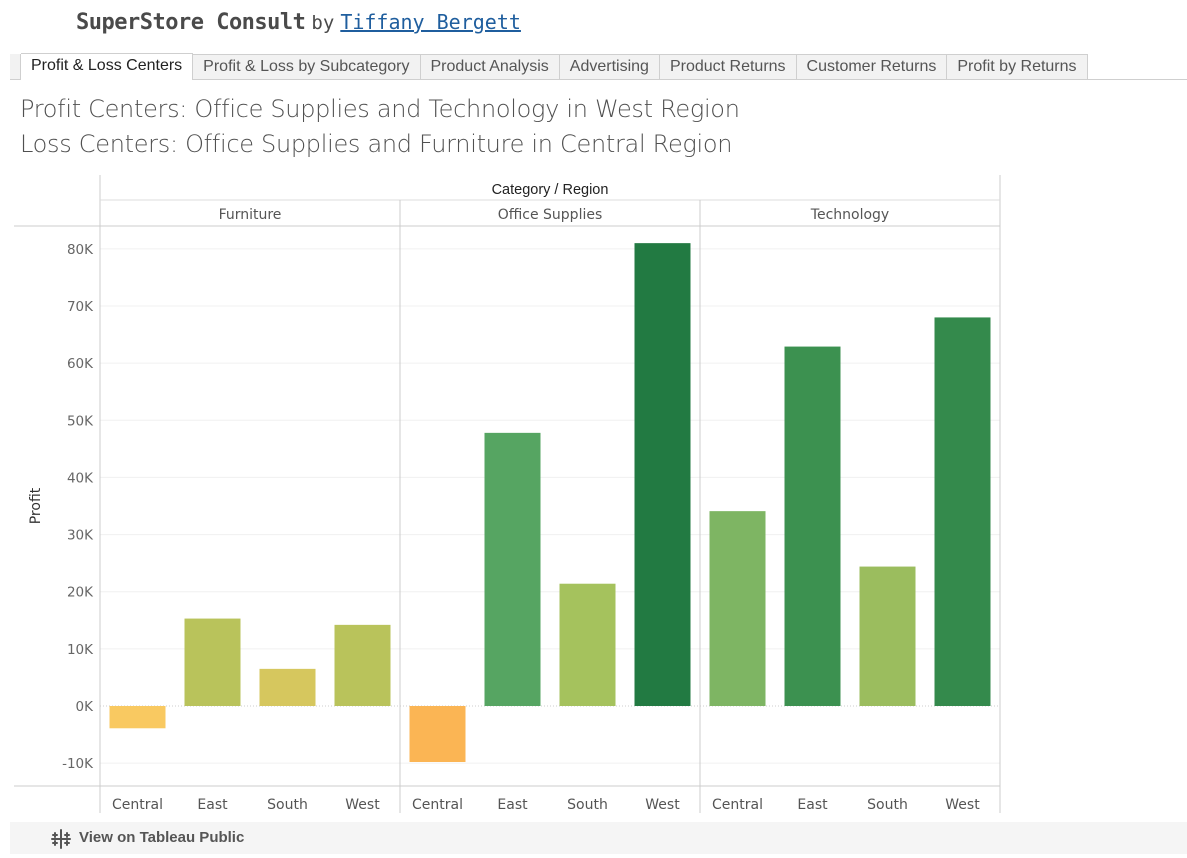 The width and height of the screenshot is (1187, 858). Describe the element at coordinates (80, 307) in the screenshot. I see `y-tick-label-8: 70K` at that location.